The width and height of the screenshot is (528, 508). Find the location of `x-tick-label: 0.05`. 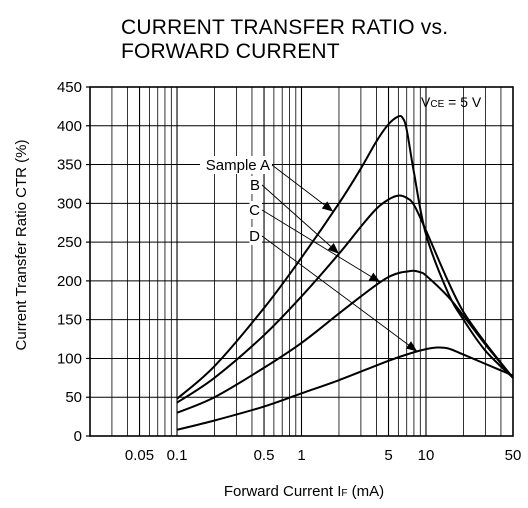

x-tick-label: 0.05 is located at coordinates (139, 455).